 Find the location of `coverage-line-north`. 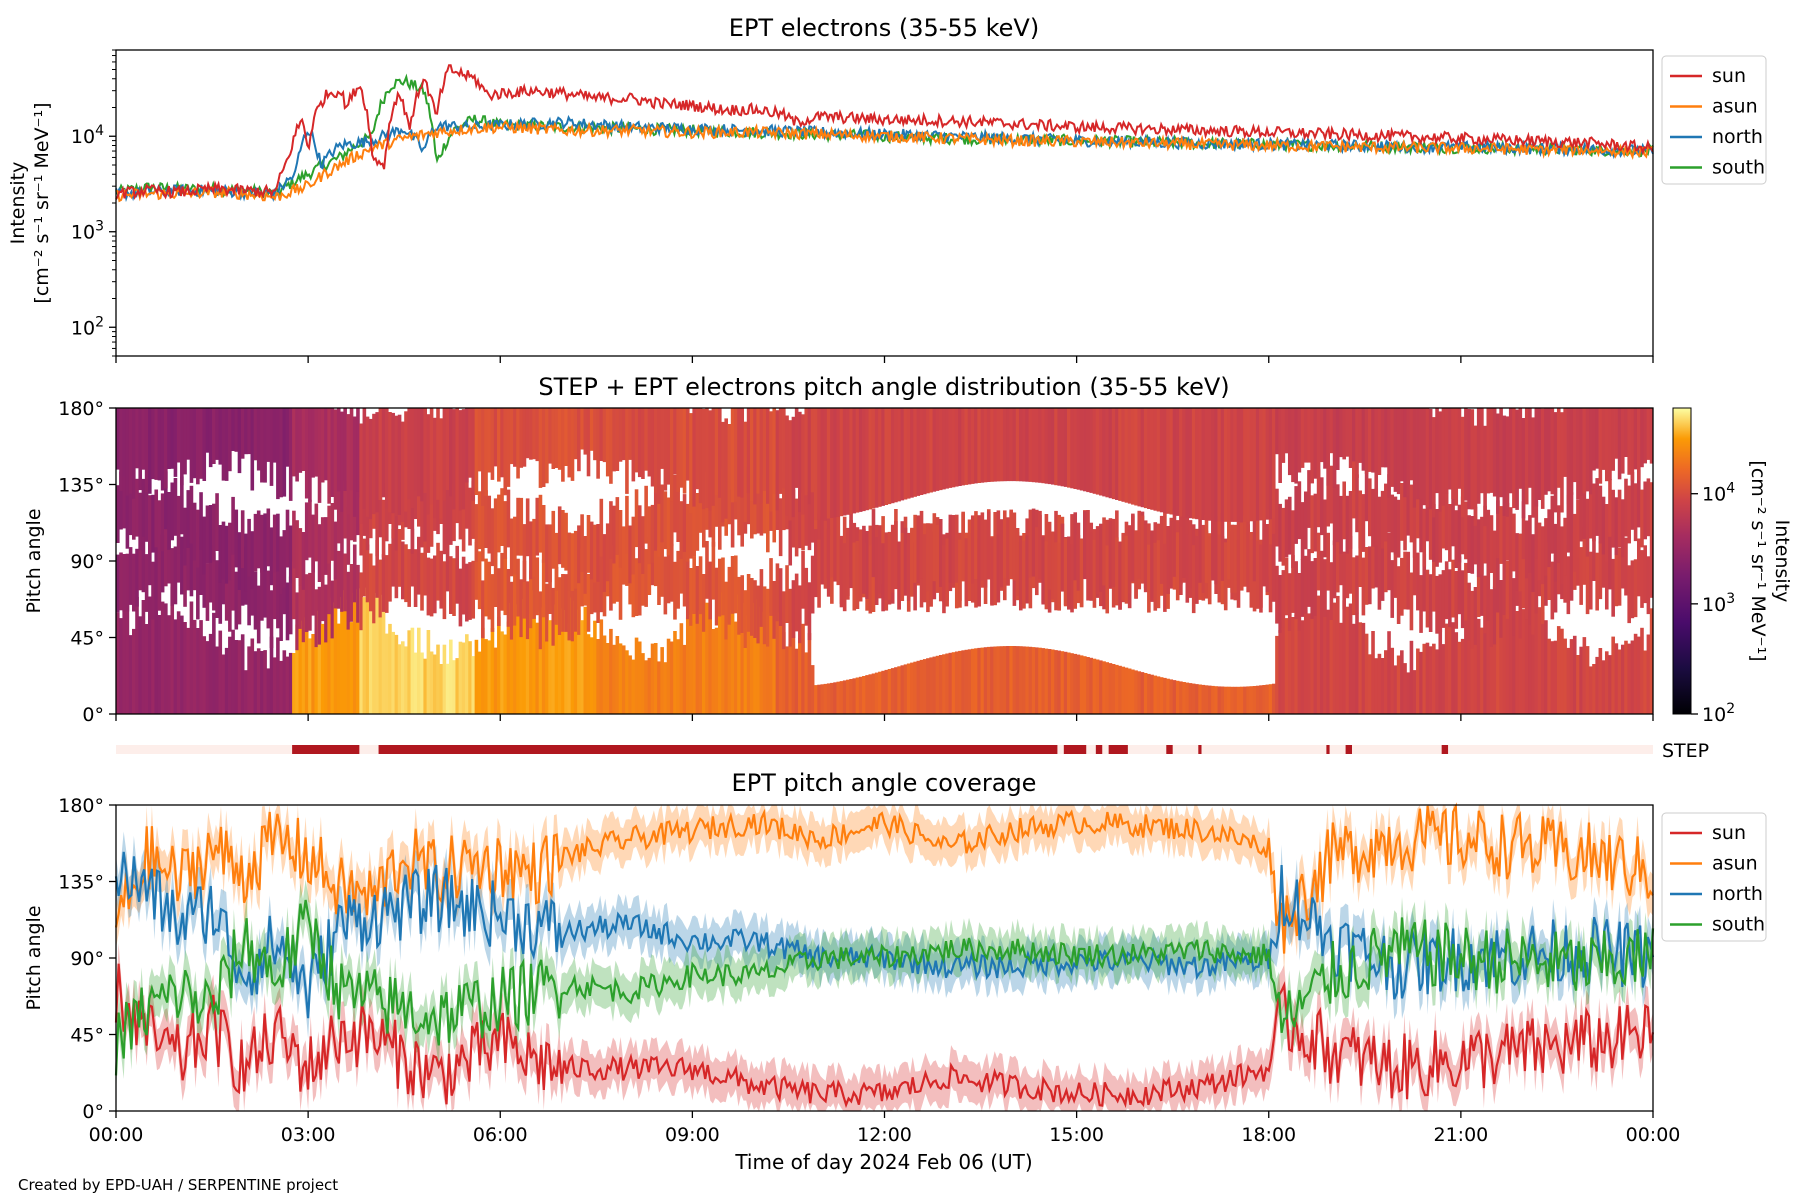

coverage-line-north is located at coordinates (884, 935).